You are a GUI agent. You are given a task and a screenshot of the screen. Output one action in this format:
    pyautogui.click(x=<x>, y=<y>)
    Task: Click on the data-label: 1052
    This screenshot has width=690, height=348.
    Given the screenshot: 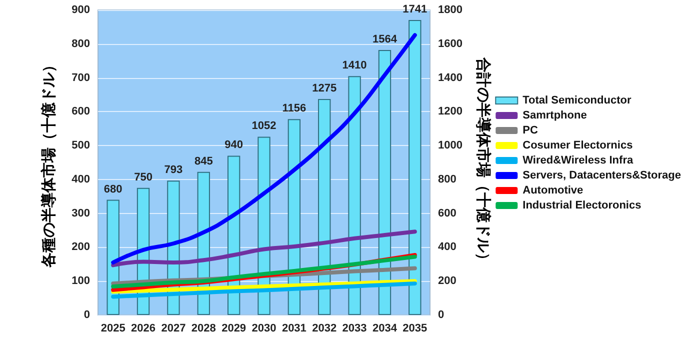 What is the action you would take?
    pyautogui.click(x=264, y=126)
    